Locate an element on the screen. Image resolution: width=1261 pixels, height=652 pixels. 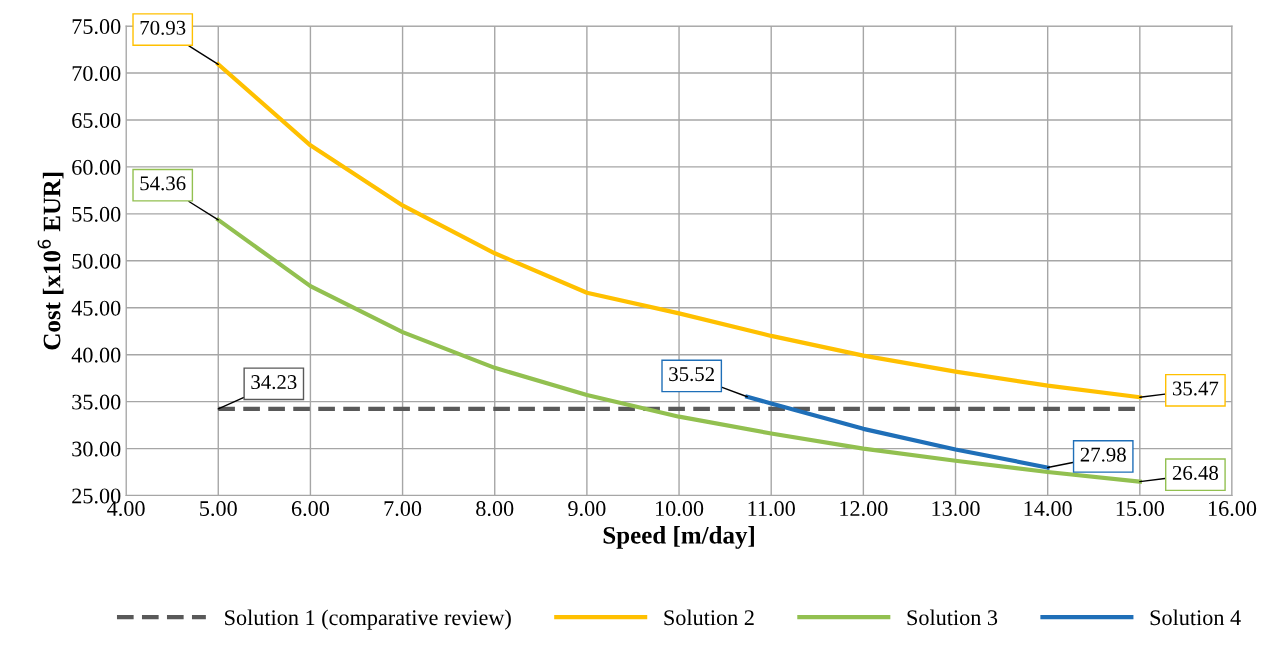
x-tick-label: 16.00 is located at coordinates (1232, 509).